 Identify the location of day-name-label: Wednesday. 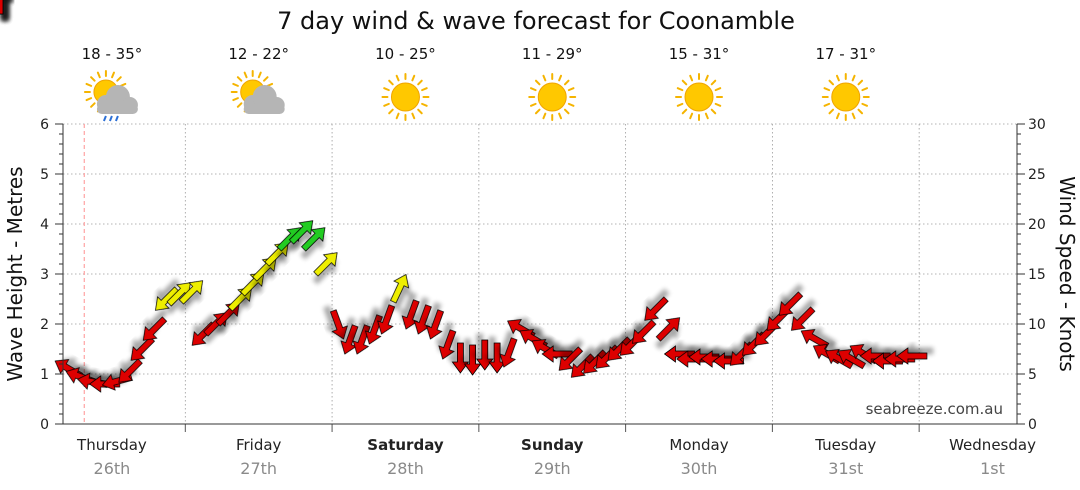
(992, 445).